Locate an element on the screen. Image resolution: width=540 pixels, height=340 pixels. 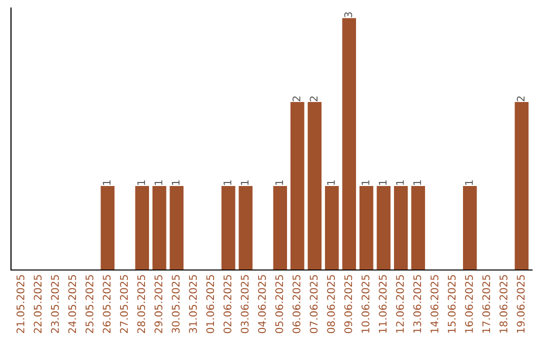
x-tick-label: 12.06.2025 is located at coordinates (400, 304).